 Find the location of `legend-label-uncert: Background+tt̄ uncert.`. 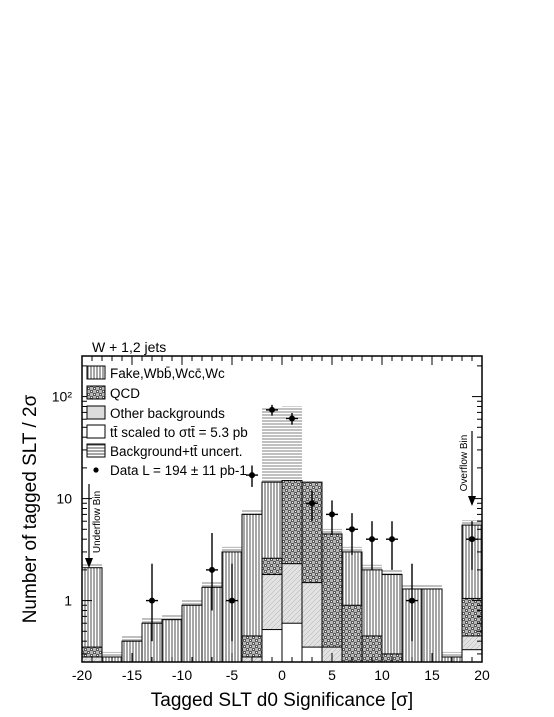

legend-label-uncert: Background+tt̄ uncert. is located at coordinates (176, 451).